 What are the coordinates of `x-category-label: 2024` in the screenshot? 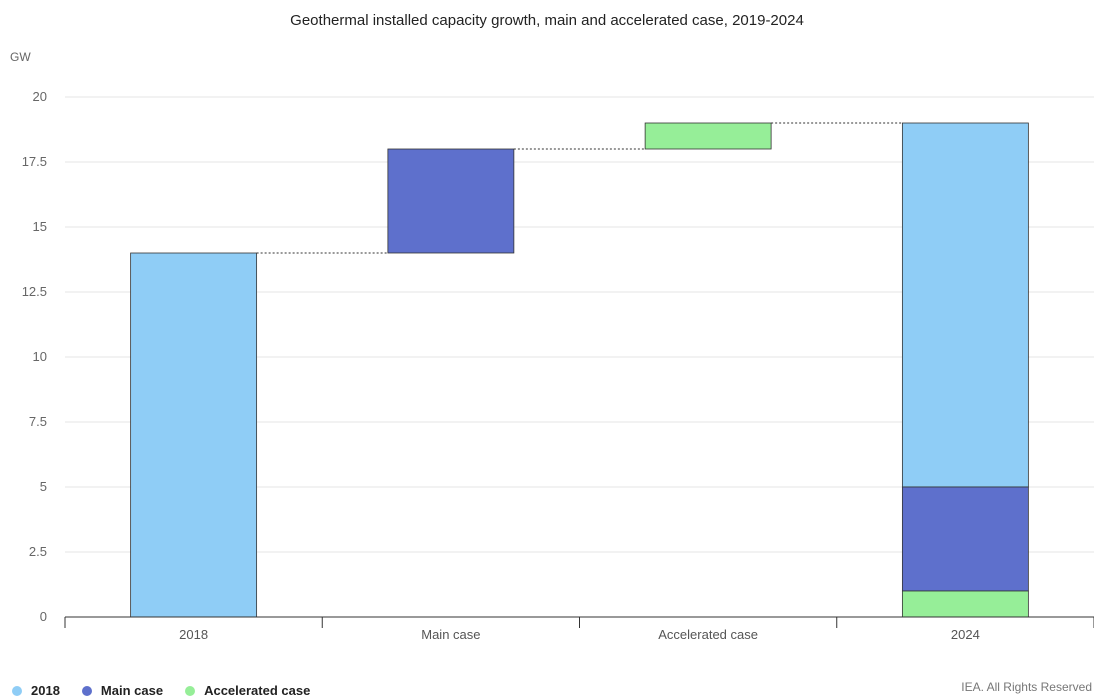 It's located at (965, 634).